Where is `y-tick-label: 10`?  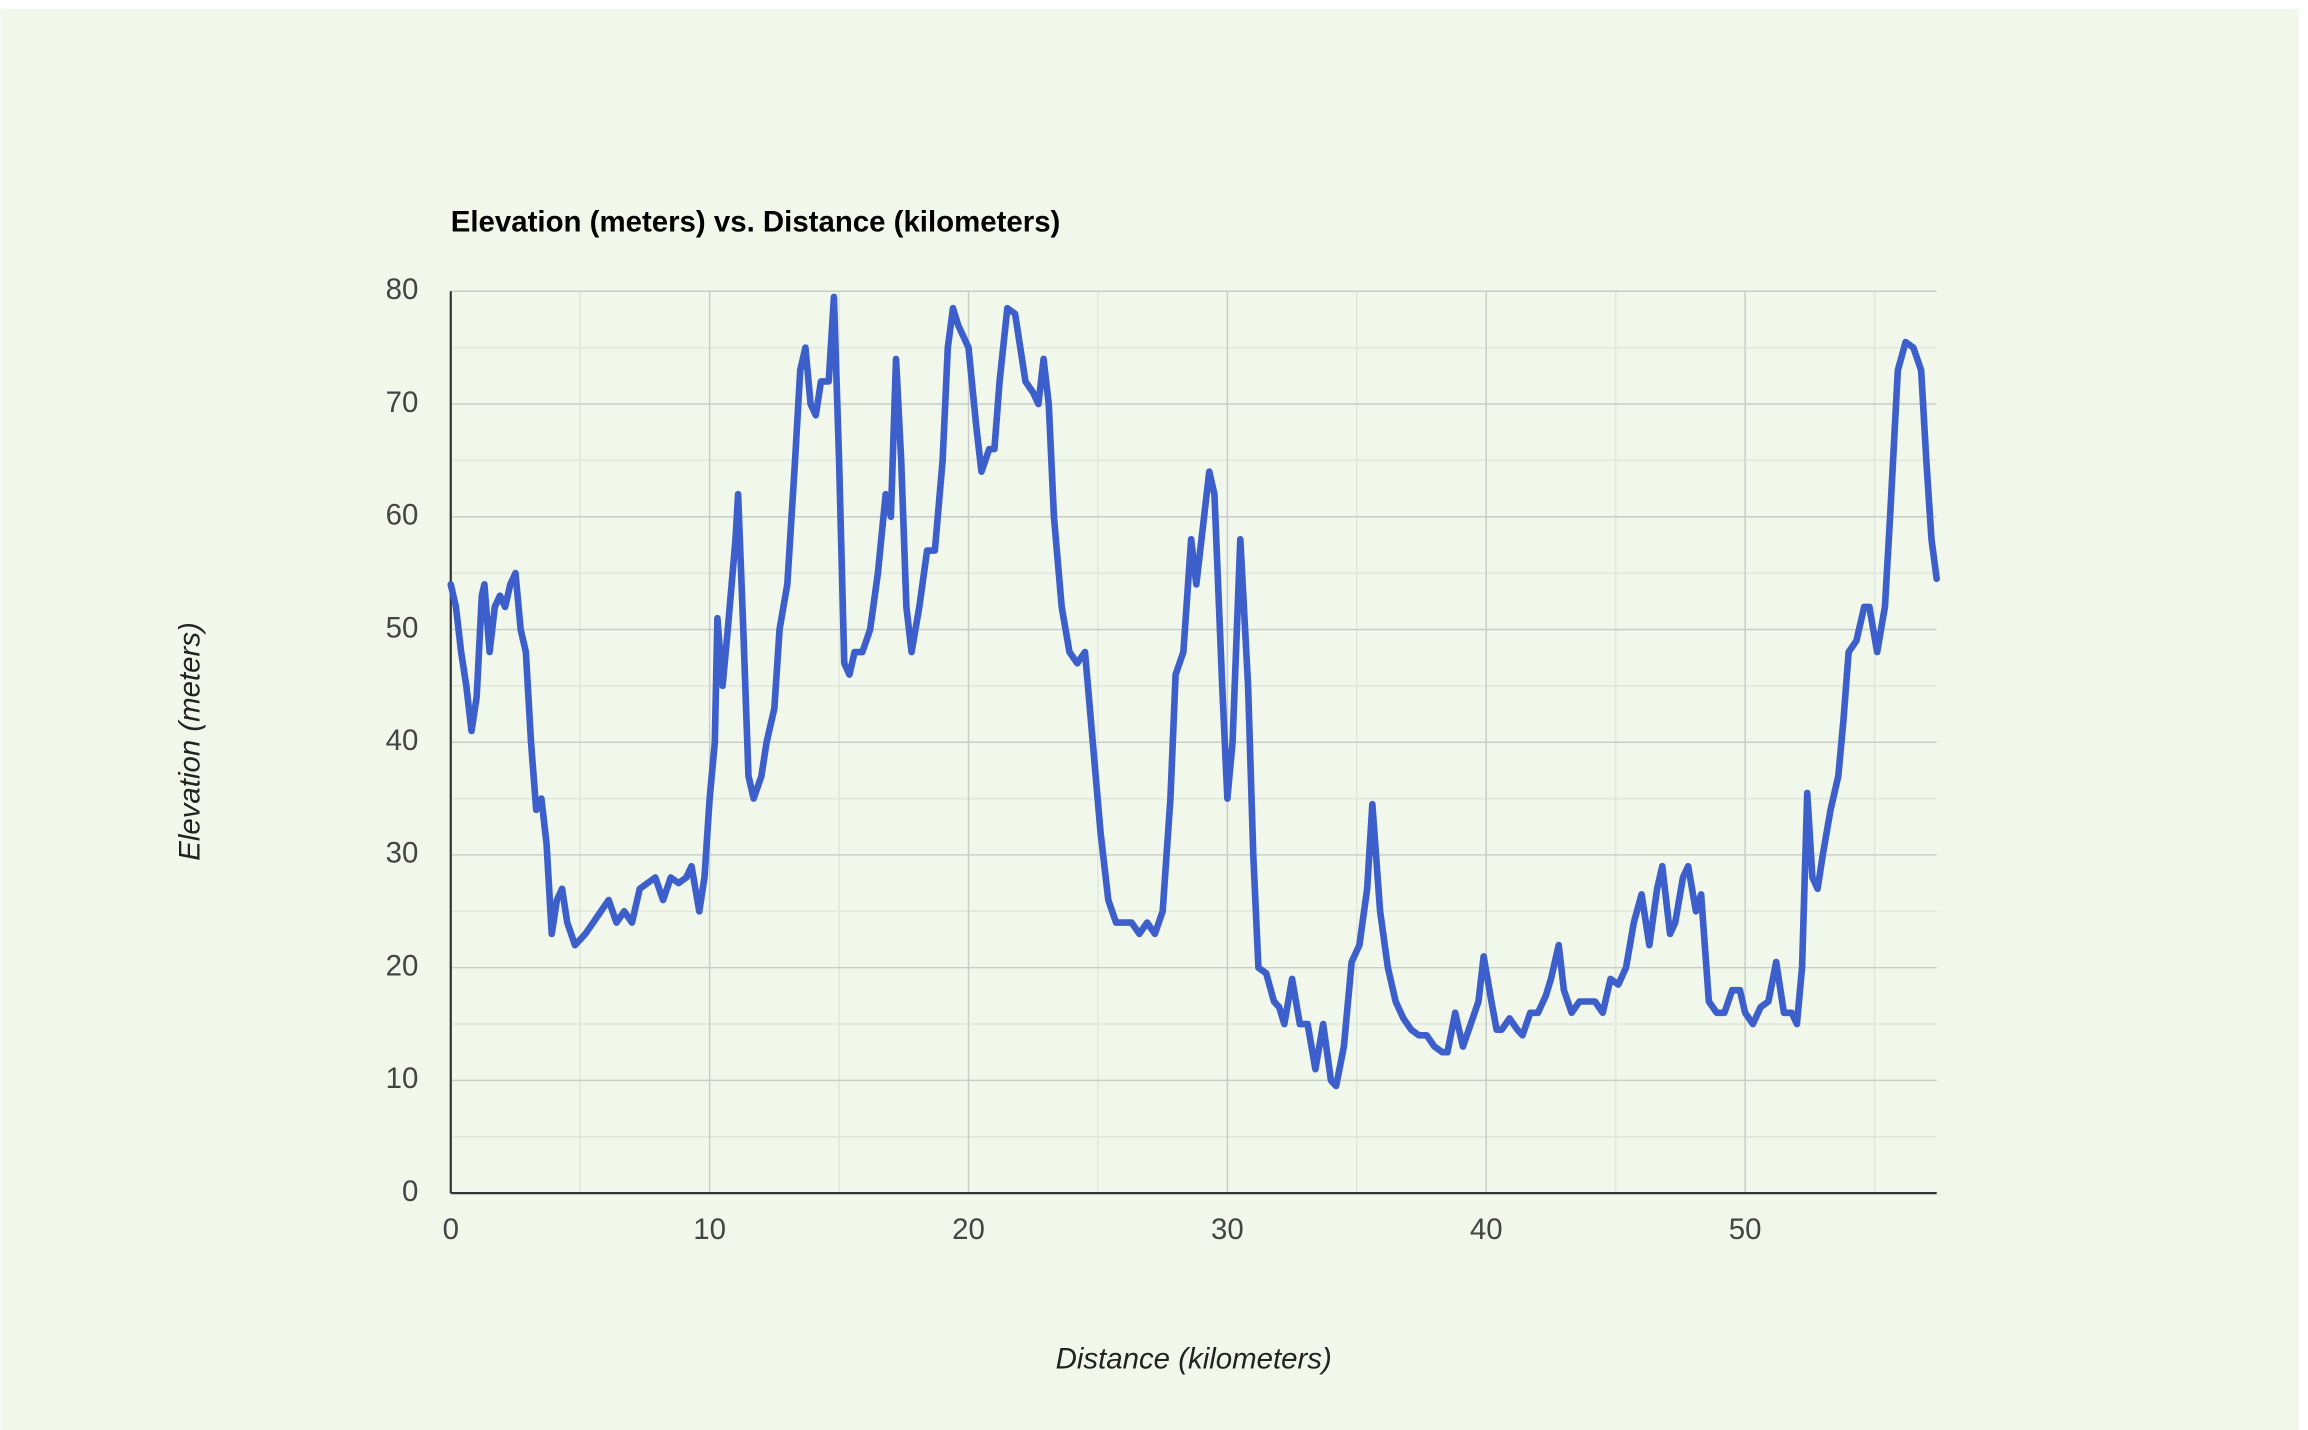 y-tick-label: 10 is located at coordinates (402, 1078).